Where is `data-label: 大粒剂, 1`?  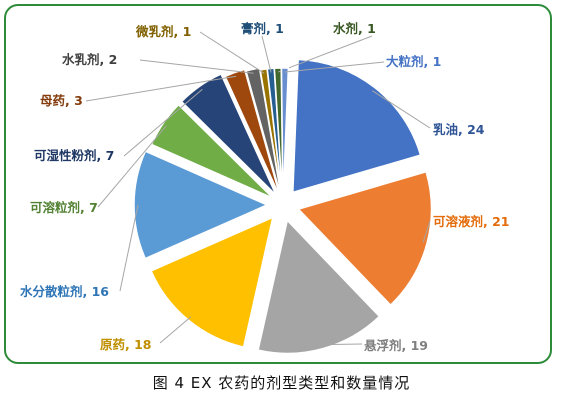 data-label: 大粒剂, 1 is located at coordinates (413, 61).